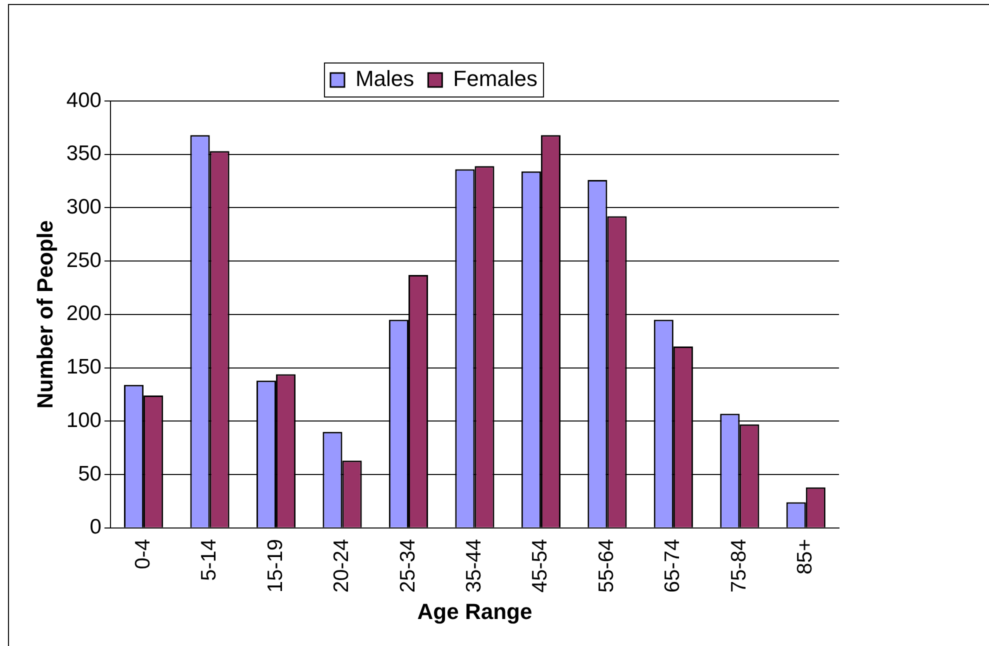 This screenshot has height=646, width=989. I want to click on y-tick-label: 200, so click(84, 314).